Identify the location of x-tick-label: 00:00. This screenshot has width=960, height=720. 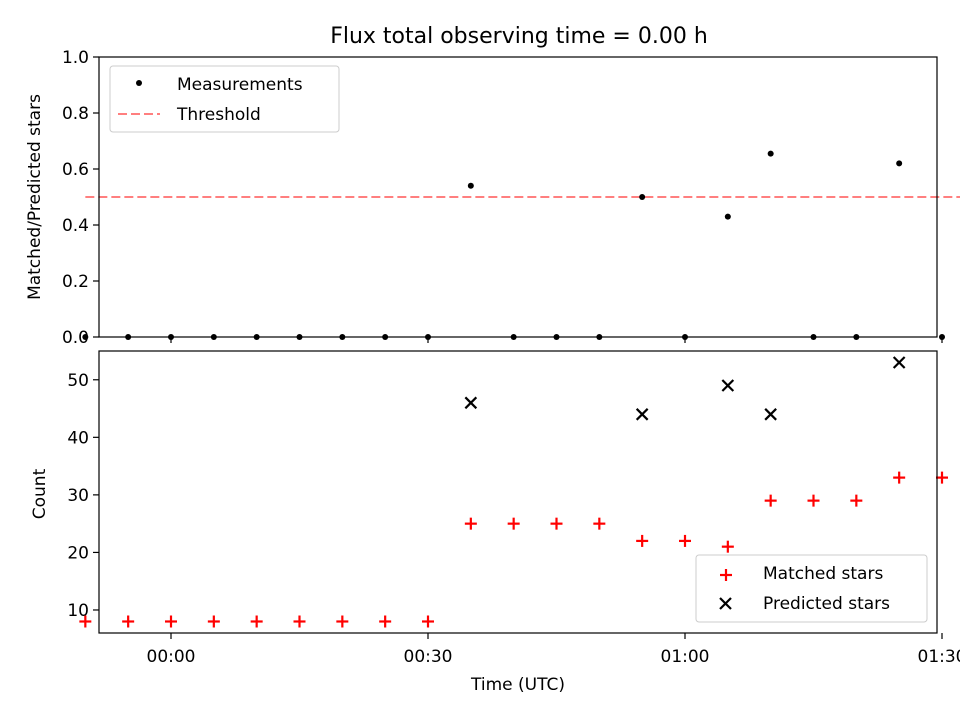
(171, 657).